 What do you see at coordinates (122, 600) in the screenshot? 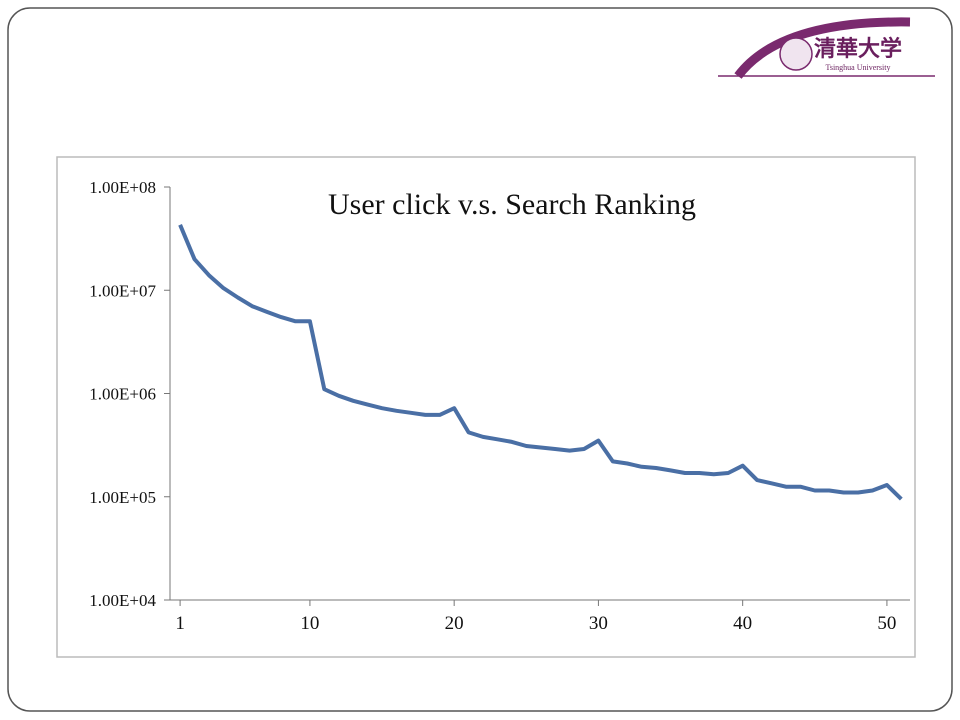
I see `y-tick-label: 1.00E+04` at bounding box center [122, 600].